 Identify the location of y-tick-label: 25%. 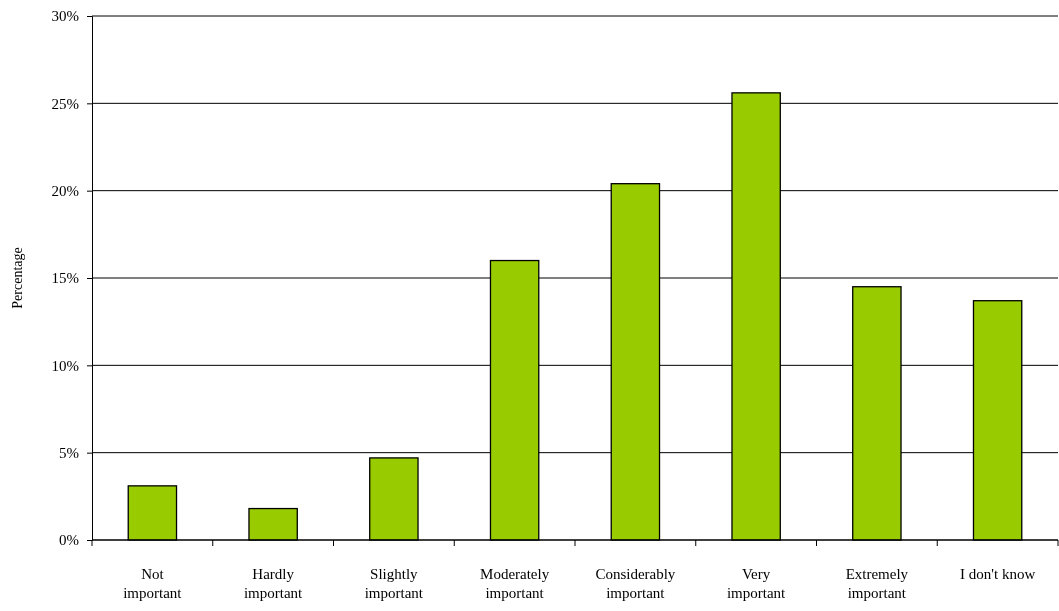
(65, 103).